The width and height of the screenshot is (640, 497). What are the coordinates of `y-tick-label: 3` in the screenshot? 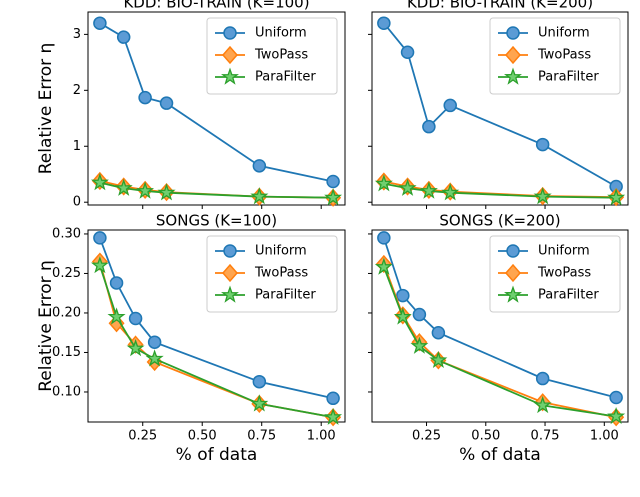 It's located at (77, 34).